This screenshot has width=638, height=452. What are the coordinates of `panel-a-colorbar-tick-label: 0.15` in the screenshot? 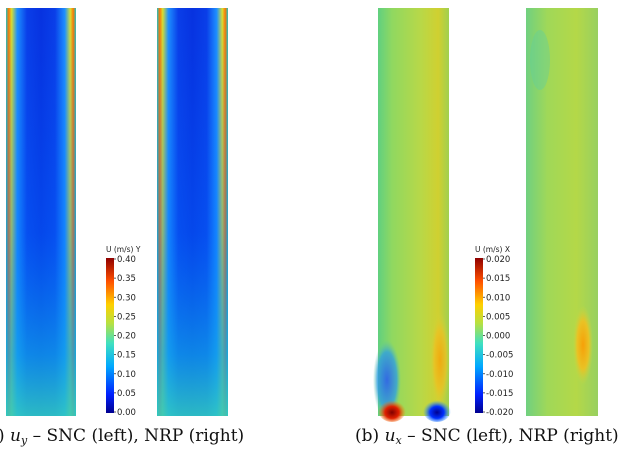 It's located at (126, 356).